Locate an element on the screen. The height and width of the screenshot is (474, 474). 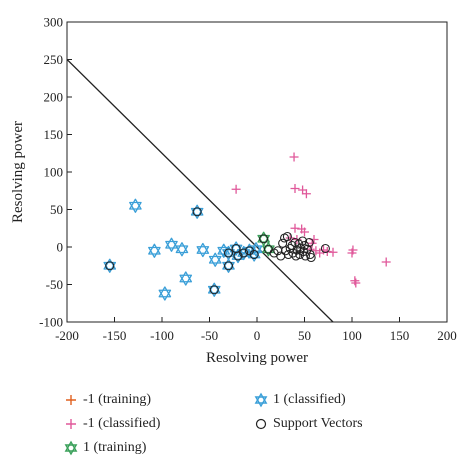
x-tick-label: 100 is located at coordinates (352, 335).